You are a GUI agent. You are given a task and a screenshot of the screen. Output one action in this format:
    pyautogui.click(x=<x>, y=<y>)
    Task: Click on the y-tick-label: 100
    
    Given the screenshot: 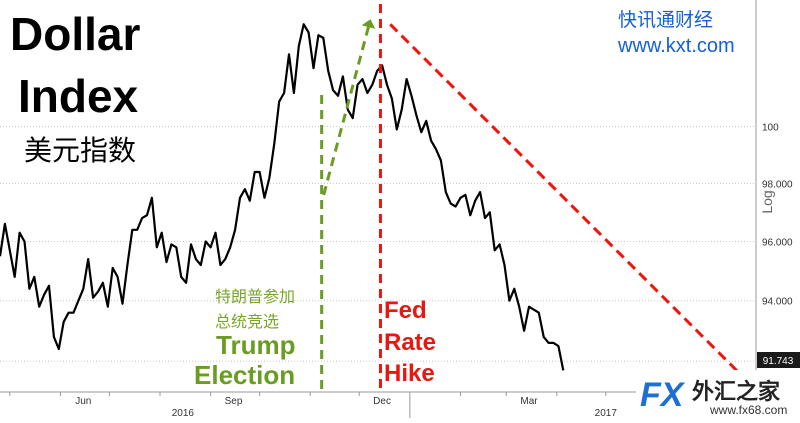 What is the action you would take?
    pyautogui.click(x=770, y=128)
    